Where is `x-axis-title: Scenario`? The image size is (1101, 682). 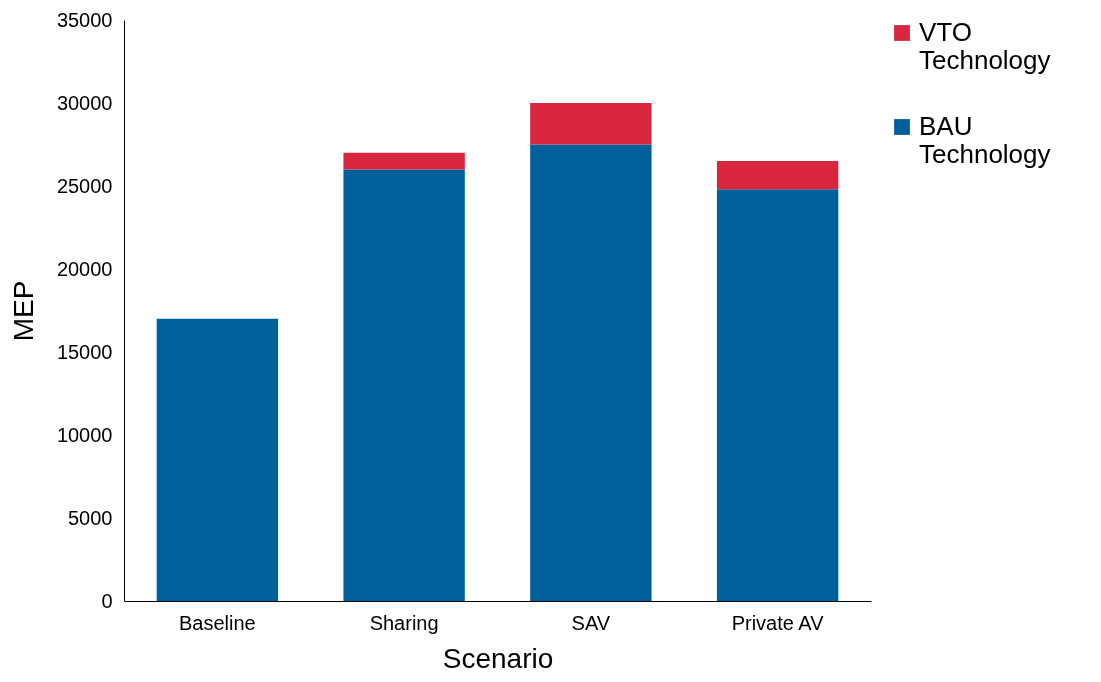
x-axis-title: Scenario is located at coordinates (498, 658).